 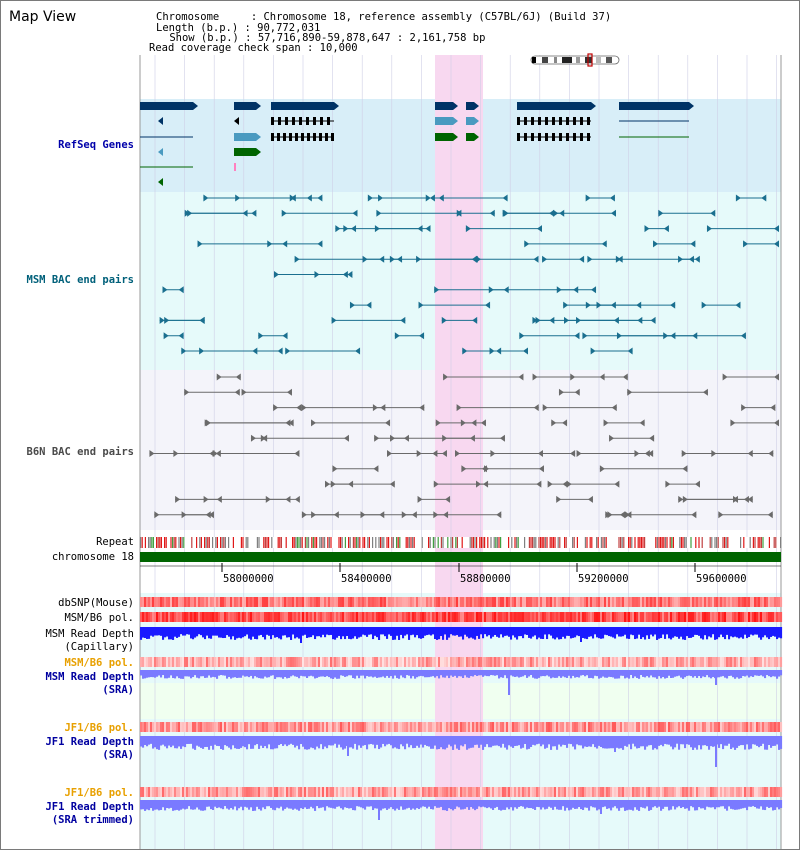 What do you see at coordinates (115, 542) in the screenshot?
I see `label-repeat: Repeat` at bounding box center [115, 542].